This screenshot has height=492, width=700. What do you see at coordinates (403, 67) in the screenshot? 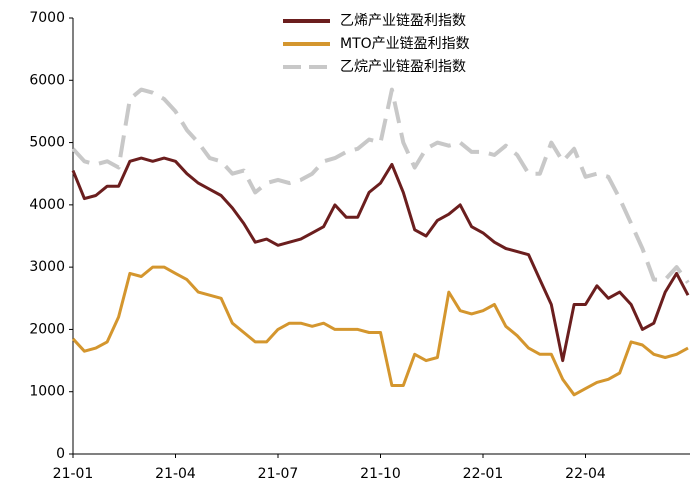
I see `legend-label: 乙烷产业链盈利指数` at bounding box center [403, 67].